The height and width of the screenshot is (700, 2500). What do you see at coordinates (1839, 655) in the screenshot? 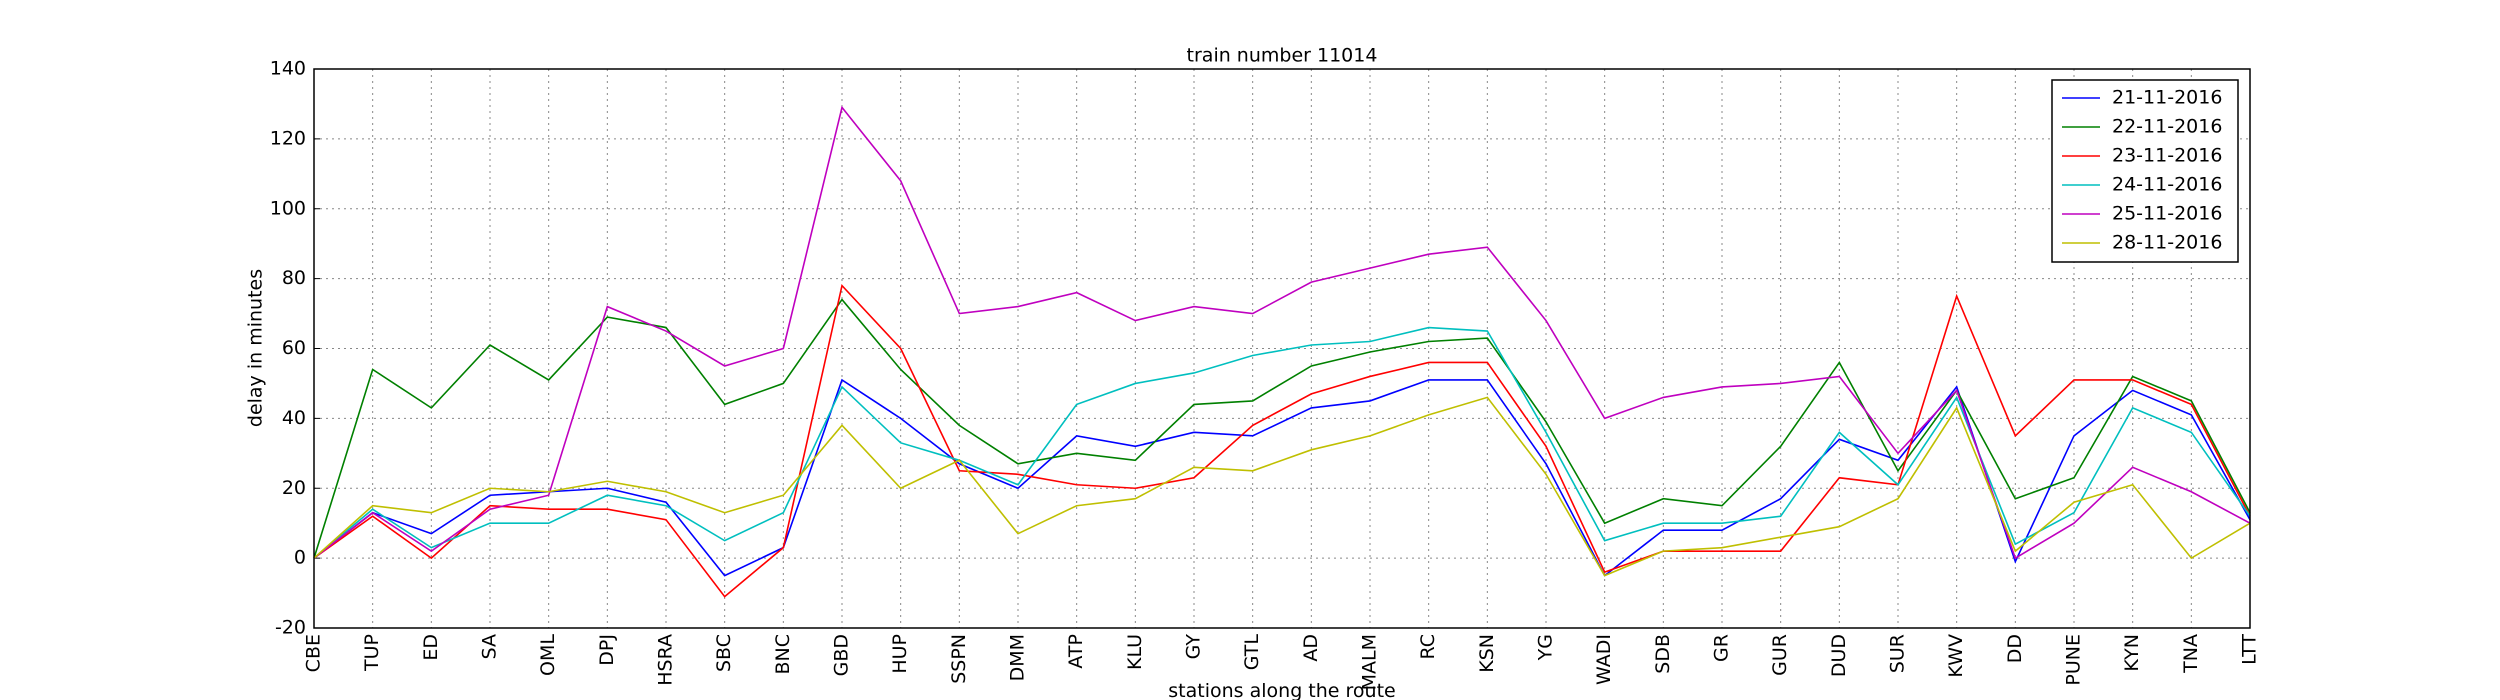
I see `x-tick-label: DUD` at bounding box center [1839, 655].